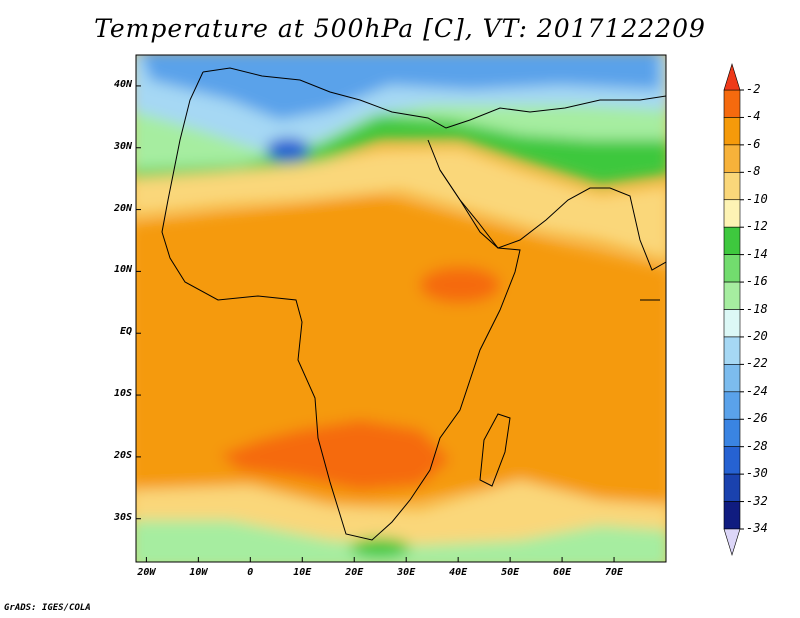 The image size is (800, 618). What do you see at coordinates (495, 450) in the screenshot?
I see `coast-madagascar` at bounding box center [495, 450].